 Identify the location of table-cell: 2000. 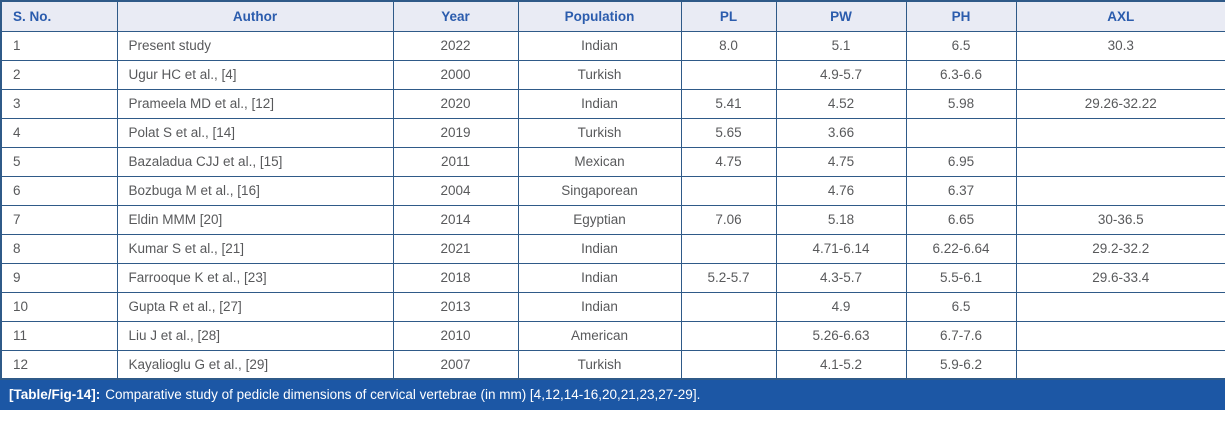
(455, 74).